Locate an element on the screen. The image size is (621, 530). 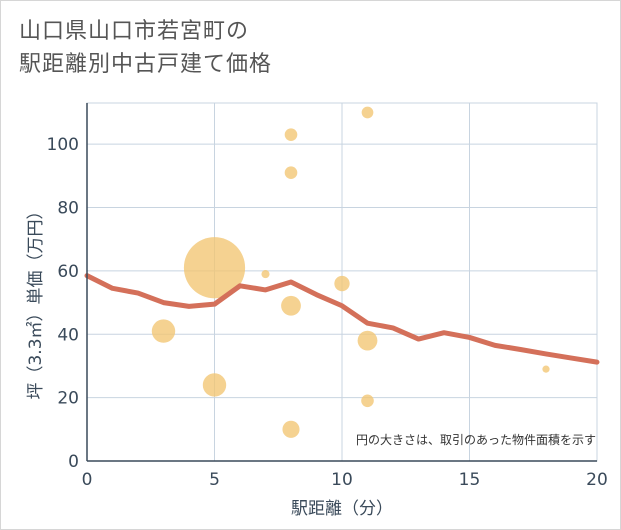
y-tick-label: 80 is located at coordinates (68, 209).